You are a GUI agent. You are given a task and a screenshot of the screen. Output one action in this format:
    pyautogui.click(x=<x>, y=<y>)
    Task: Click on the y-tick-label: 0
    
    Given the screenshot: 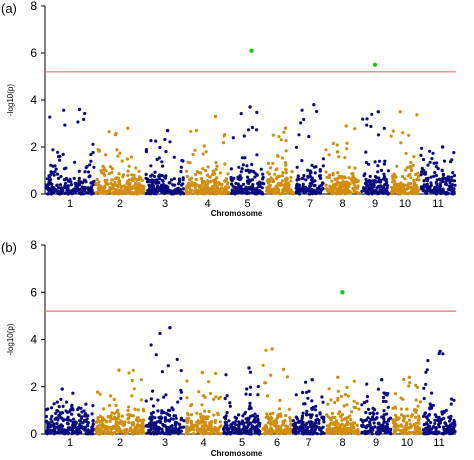 What is the action you would take?
    pyautogui.click(x=33, y=434)
    